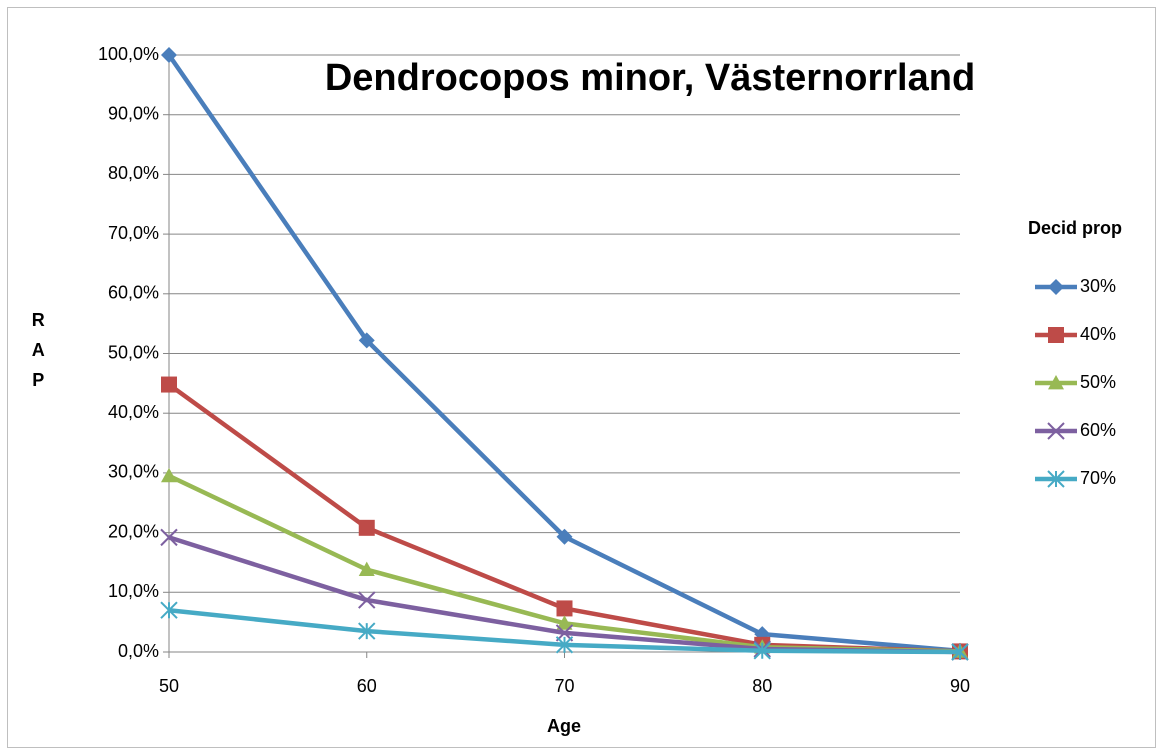  What do you see at coordinates (128, 54) in the screenshot?
I see `y-tick-label: 100,0%` at bounding box center [128, 54].